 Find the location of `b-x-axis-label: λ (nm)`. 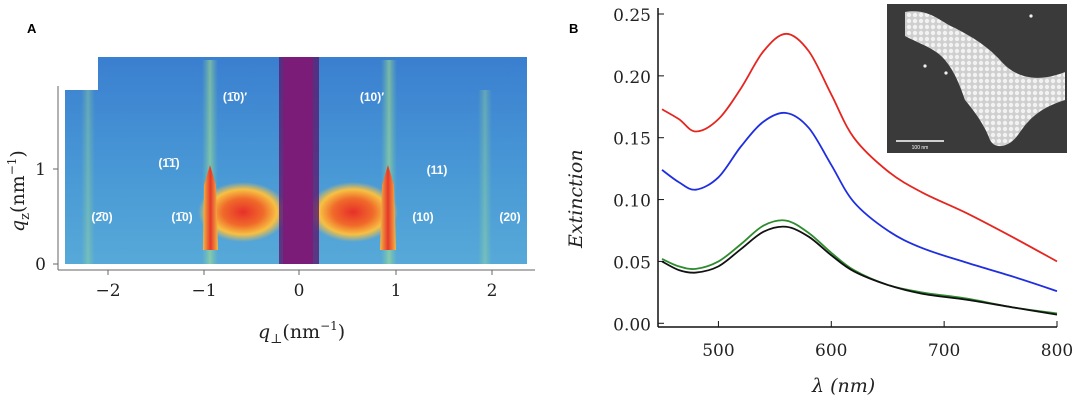

b-x-axis-label: λ (nm) is located at coordinates (843, 386).